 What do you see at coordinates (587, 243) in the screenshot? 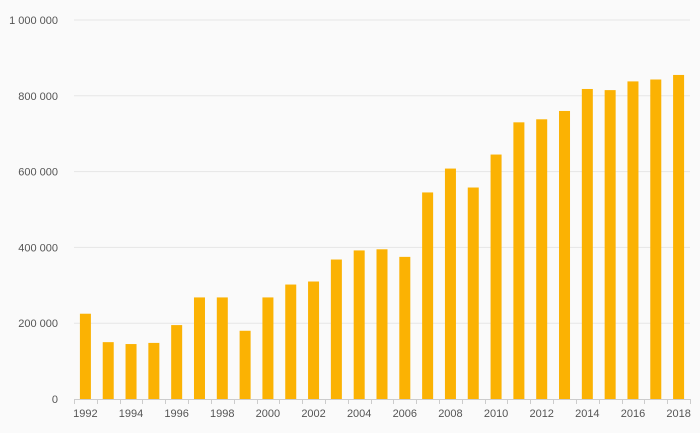
I see `bar-2014` at bounding box center [587, 243].